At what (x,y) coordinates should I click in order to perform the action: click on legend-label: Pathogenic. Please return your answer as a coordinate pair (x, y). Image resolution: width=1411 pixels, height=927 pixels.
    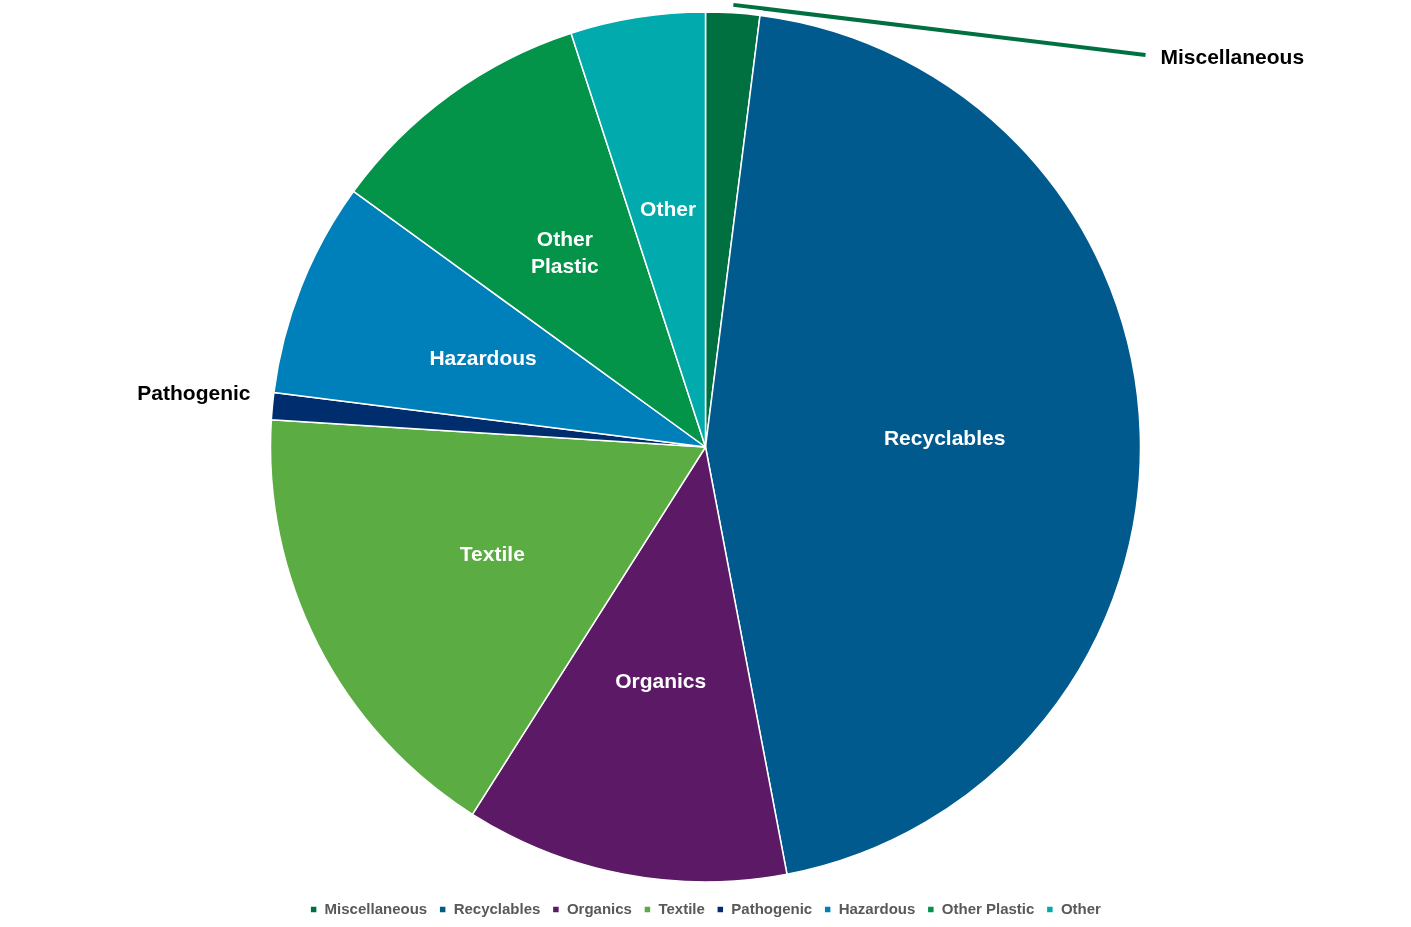
    Looking at the image, I should click on (772, 908).